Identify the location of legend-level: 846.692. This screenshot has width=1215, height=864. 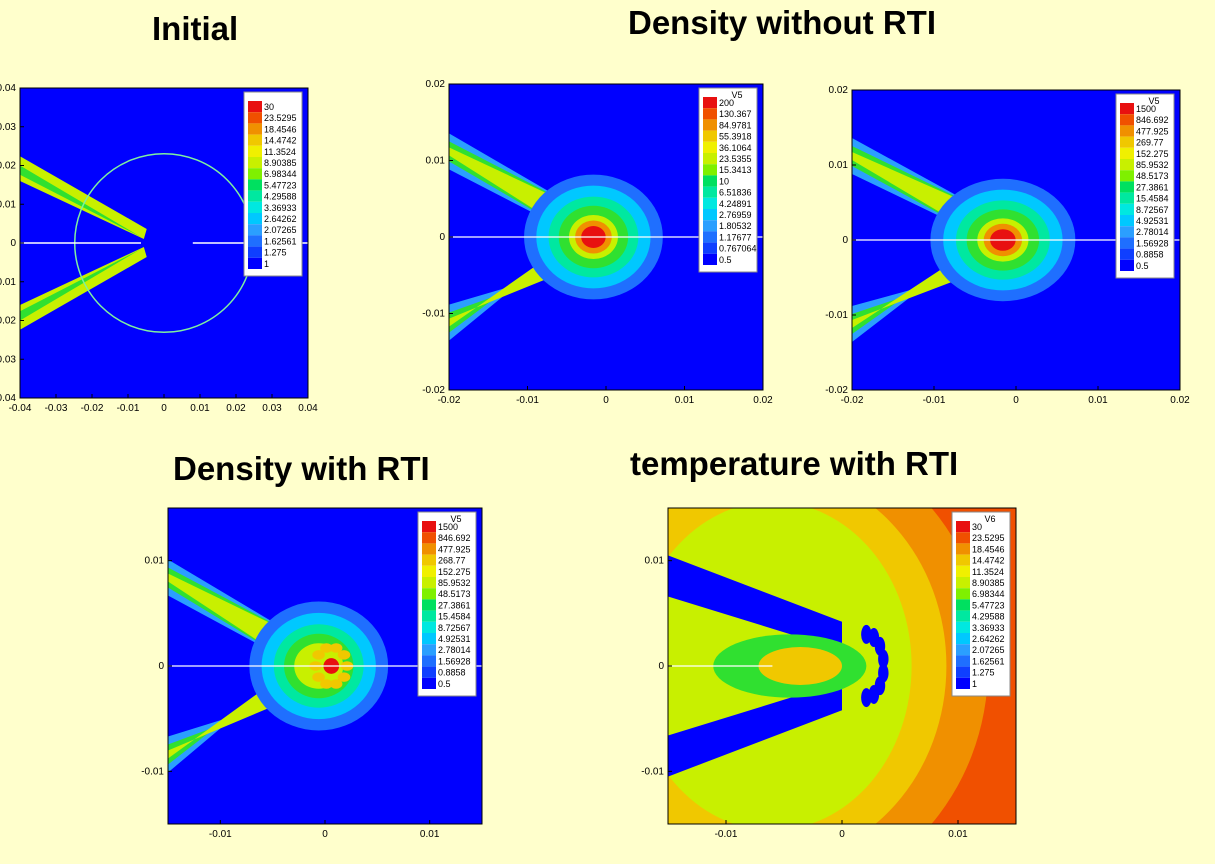
(454, 538).